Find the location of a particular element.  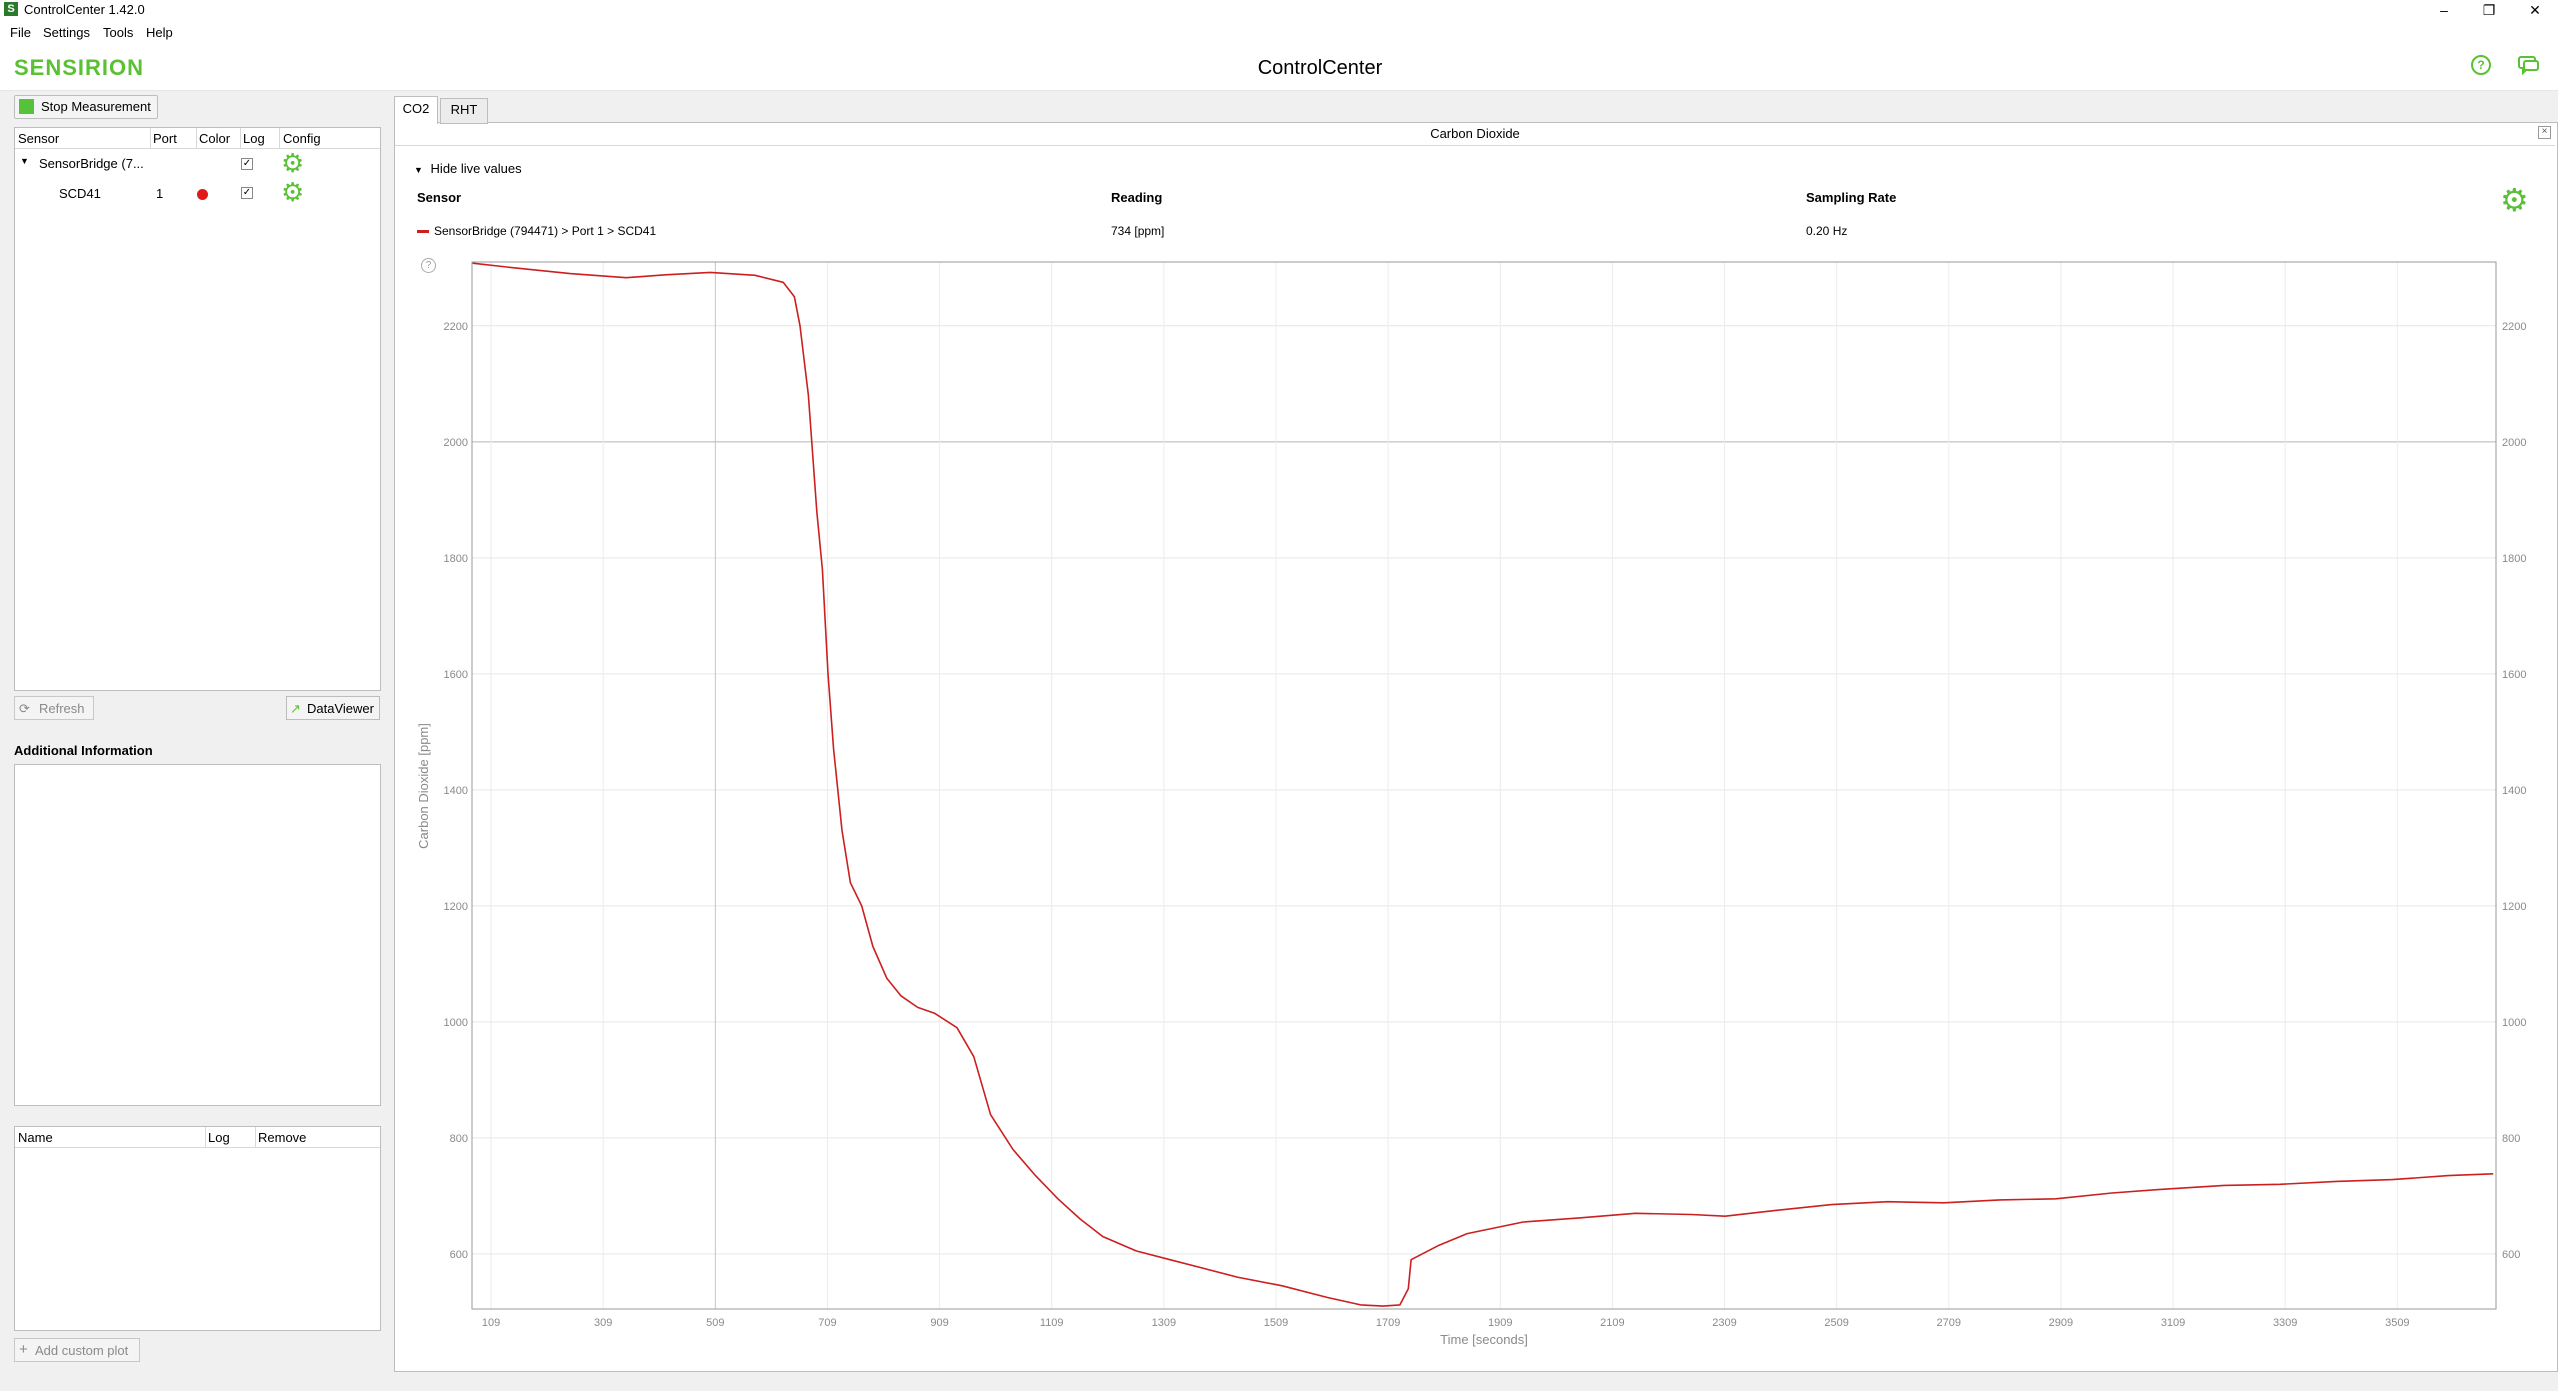

chart-line-icon: ↗ is located at coordinates (295, 708).